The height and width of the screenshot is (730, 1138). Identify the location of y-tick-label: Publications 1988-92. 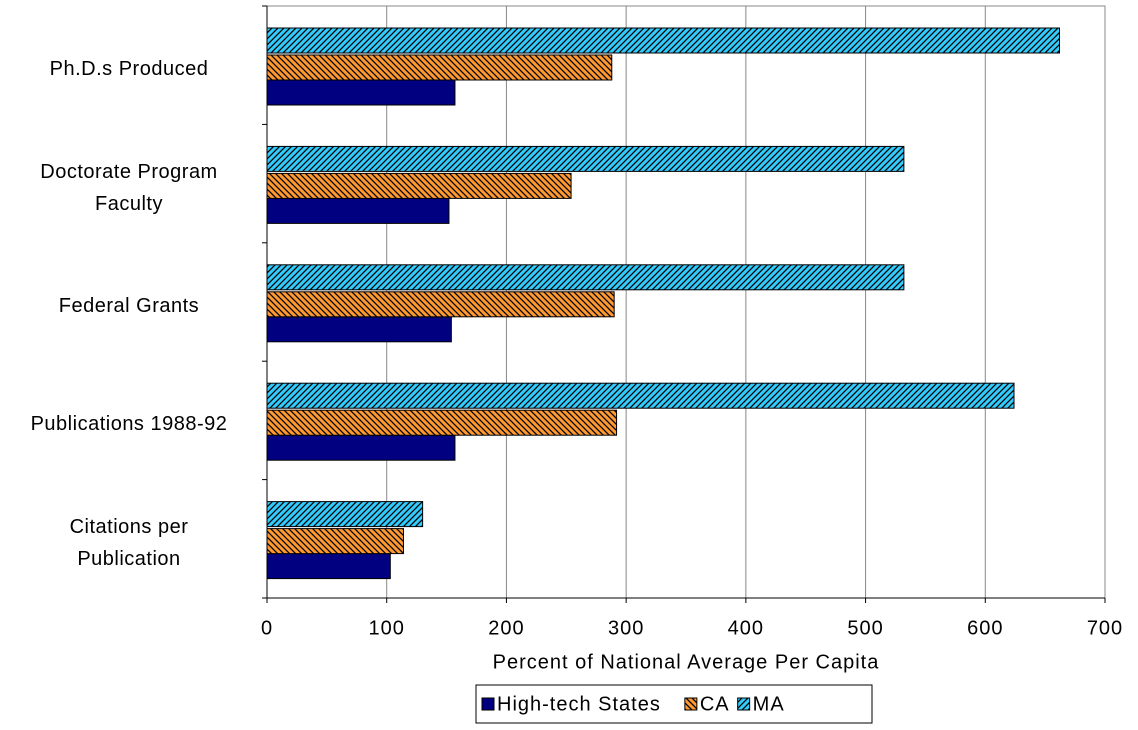
(129, 424).